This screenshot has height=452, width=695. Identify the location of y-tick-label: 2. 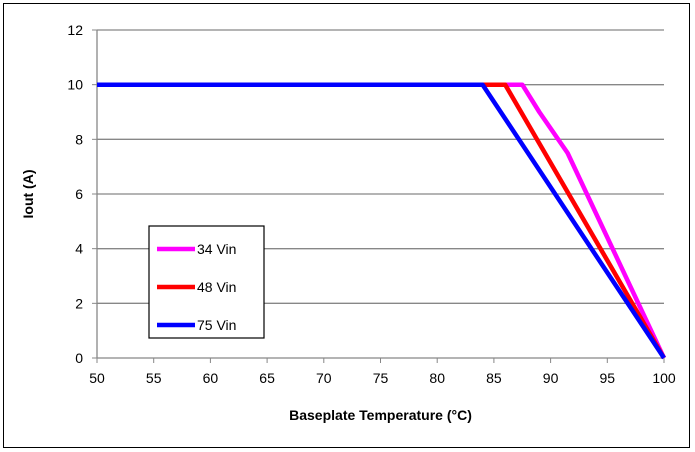
(79, 303).